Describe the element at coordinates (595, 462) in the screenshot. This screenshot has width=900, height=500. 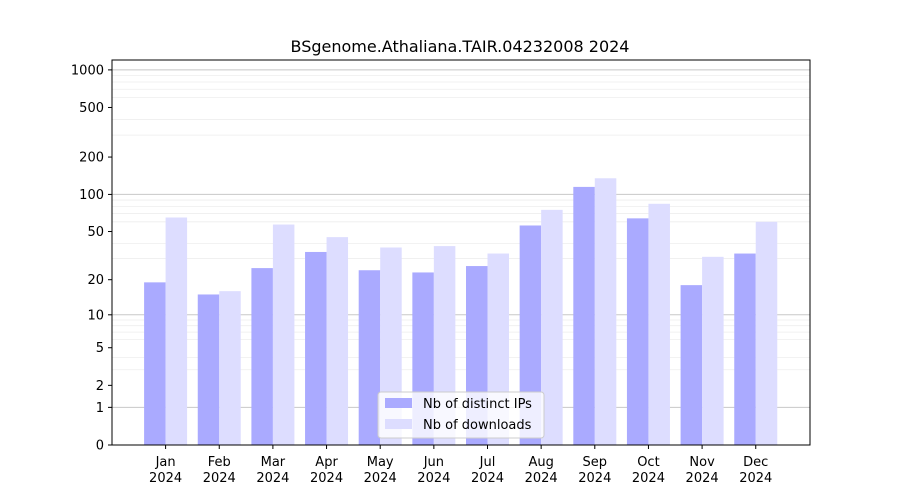
I see `x-tick-label: Sep` at that location.